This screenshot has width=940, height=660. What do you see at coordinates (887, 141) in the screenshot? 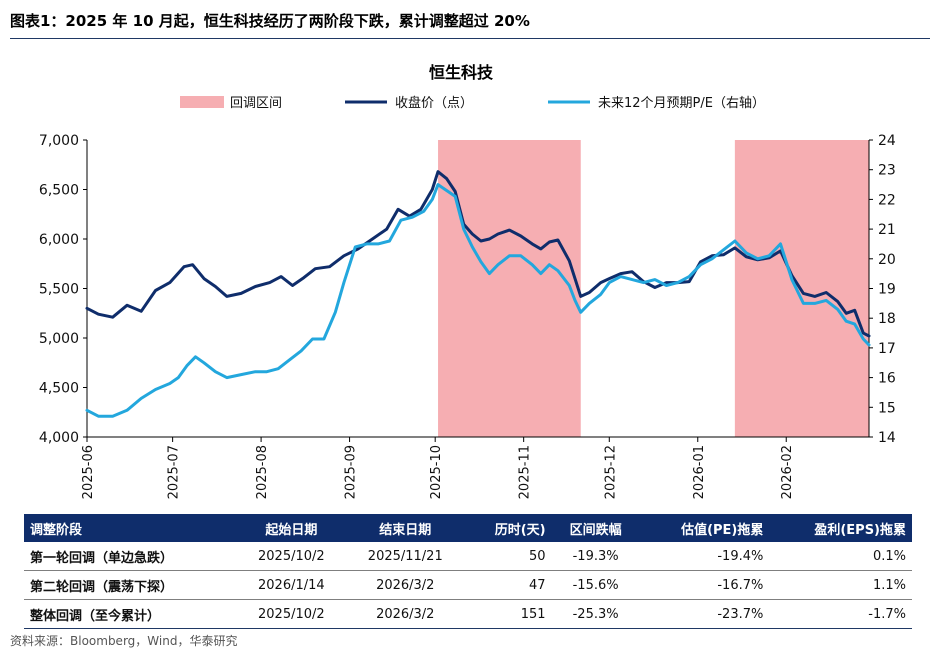
I see `y-right-tick-label: 24` at bounding box center [887, 141].